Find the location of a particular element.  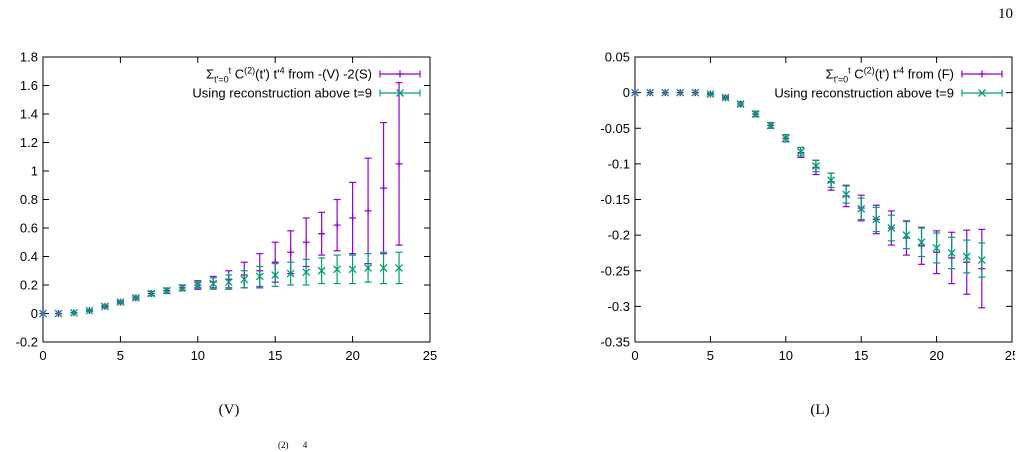

footer-superscript-fragment: (2) 4 is located at coordinates (292, 445).